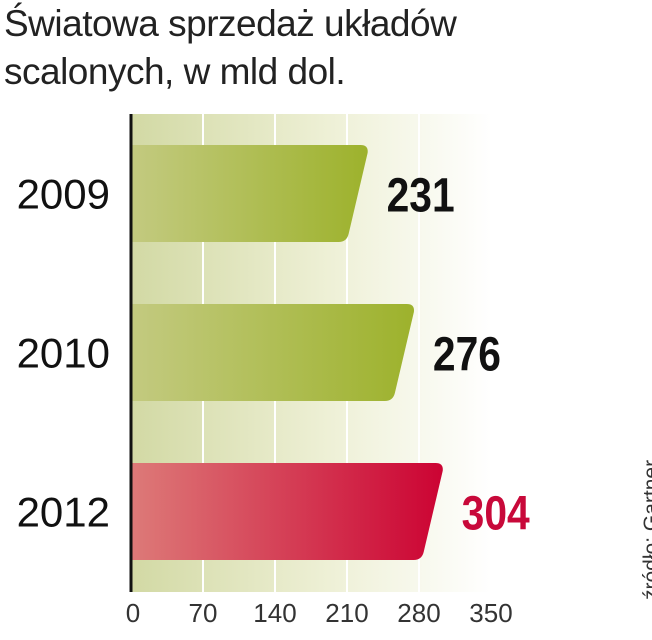 This screenshot has height=640, width=652. Describe the element at coordinates (249, 193) in the screenshot. I see `bar-2009` at that location.